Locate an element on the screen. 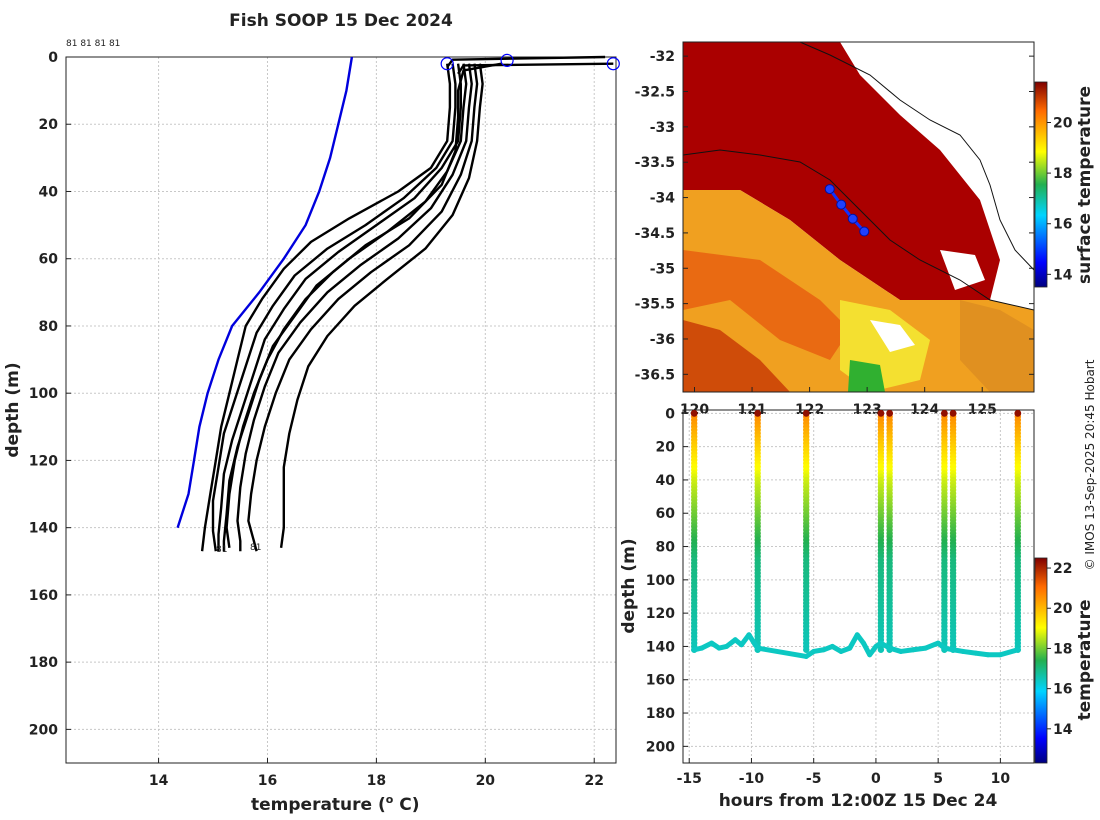 This screenshot has width=1100, height=820. time-y-axis-label: depth (m) is located at coordinates (629, 585).